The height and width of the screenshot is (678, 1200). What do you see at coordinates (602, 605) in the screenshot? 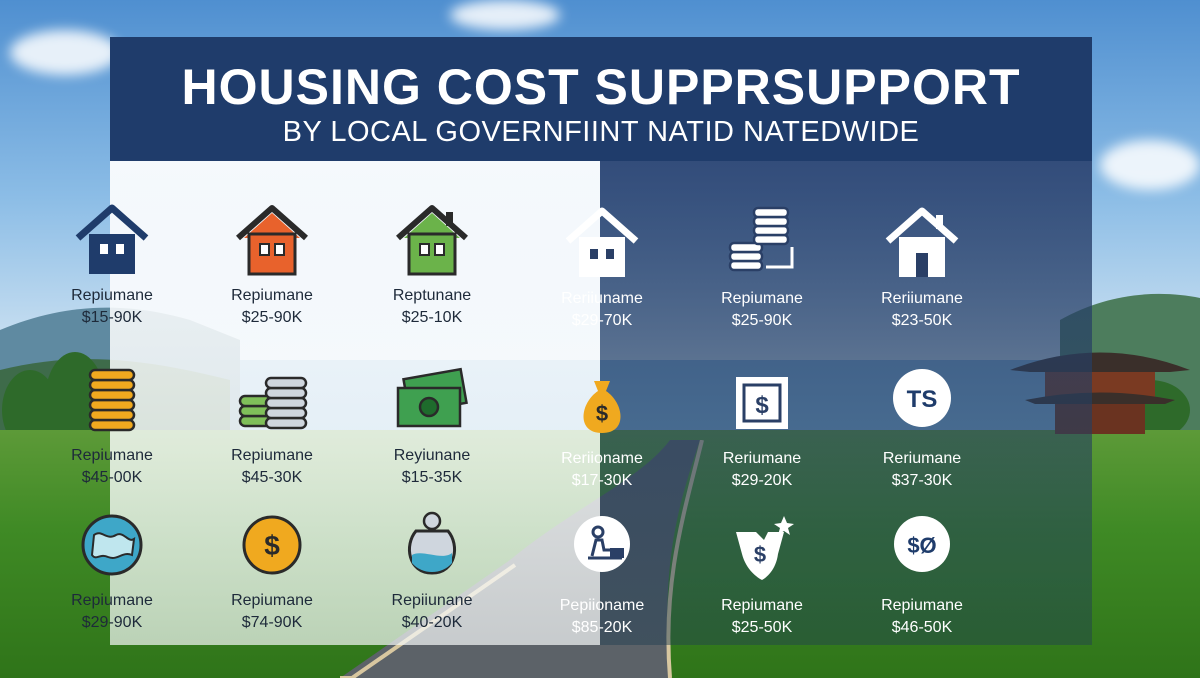
I see `program-name: Pepiioname` at bounding box center [602, 605].